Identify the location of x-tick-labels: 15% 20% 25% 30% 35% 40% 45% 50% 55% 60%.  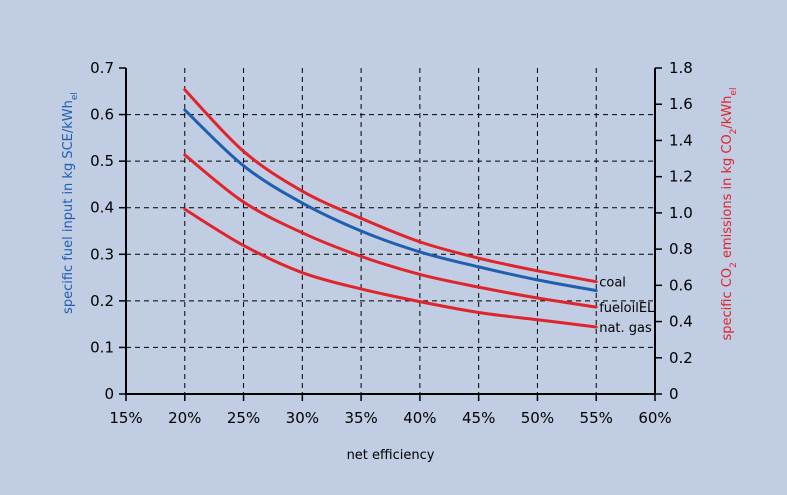
(390, 418).